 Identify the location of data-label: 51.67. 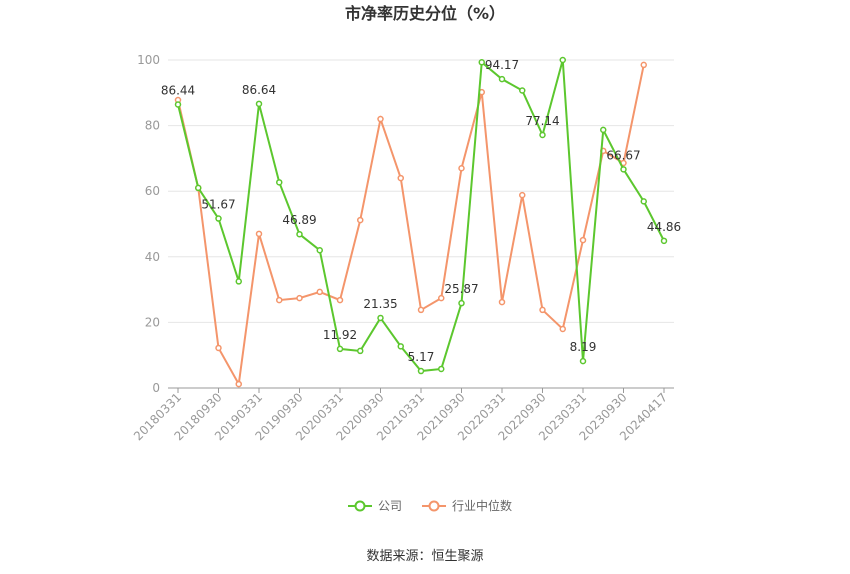
(218, 205).